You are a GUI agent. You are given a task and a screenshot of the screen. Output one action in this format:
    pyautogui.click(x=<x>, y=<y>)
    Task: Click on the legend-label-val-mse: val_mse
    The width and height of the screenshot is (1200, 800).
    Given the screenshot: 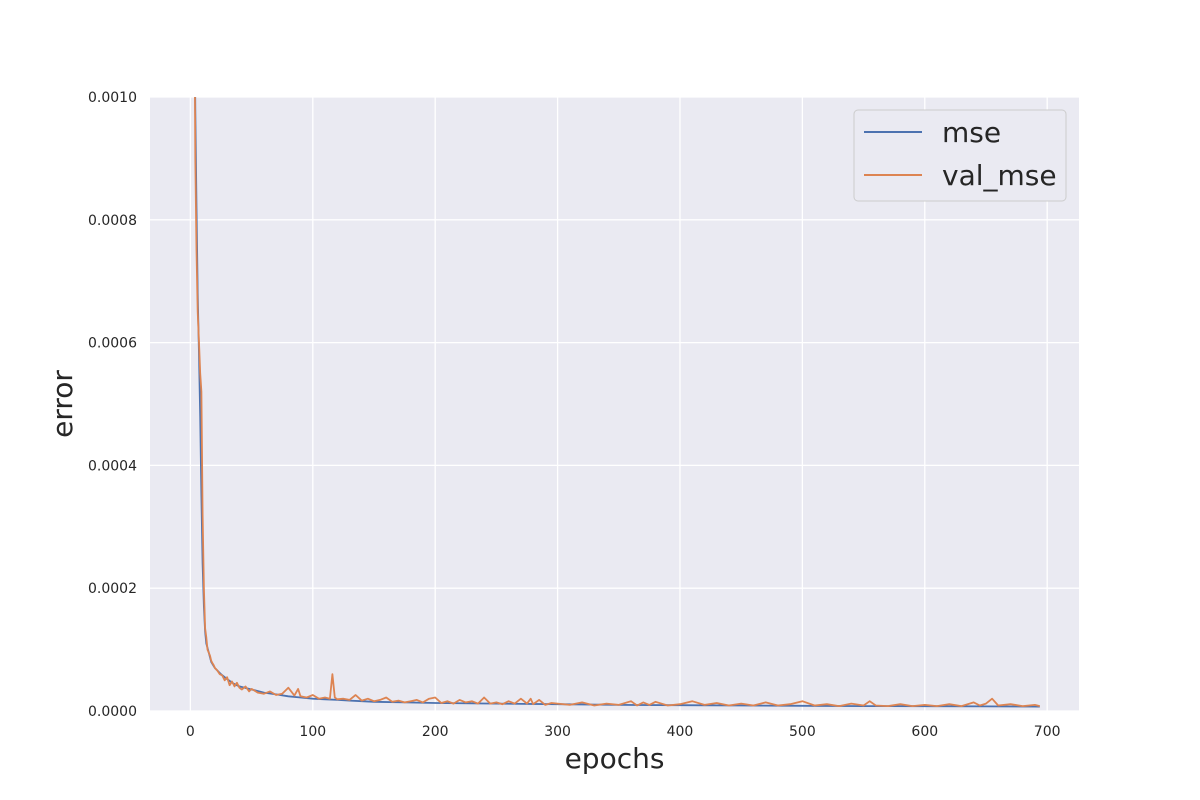 What is the action you would take?
    pyautogui.click(x=999, y=175)
    